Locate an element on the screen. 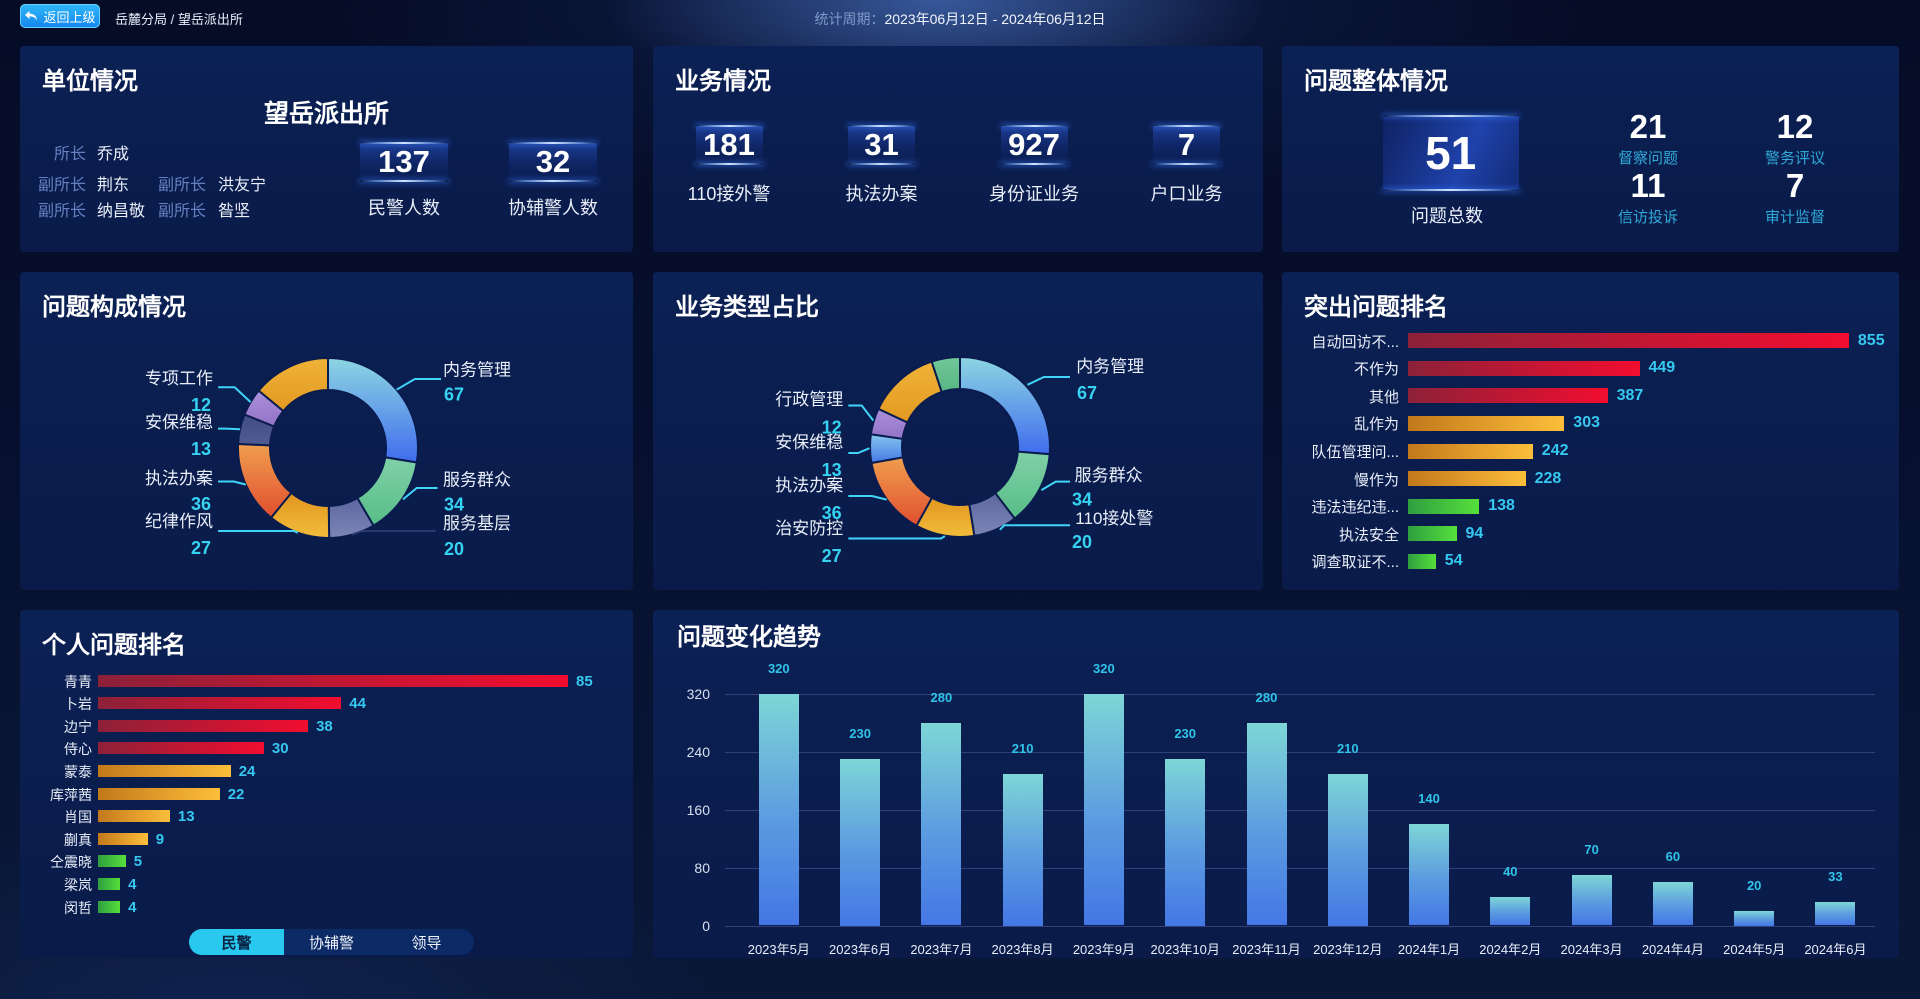 The height and width of the screenshot is (999, 1920). svg-text: 110接处警 is located at coordinates (1114, 518).